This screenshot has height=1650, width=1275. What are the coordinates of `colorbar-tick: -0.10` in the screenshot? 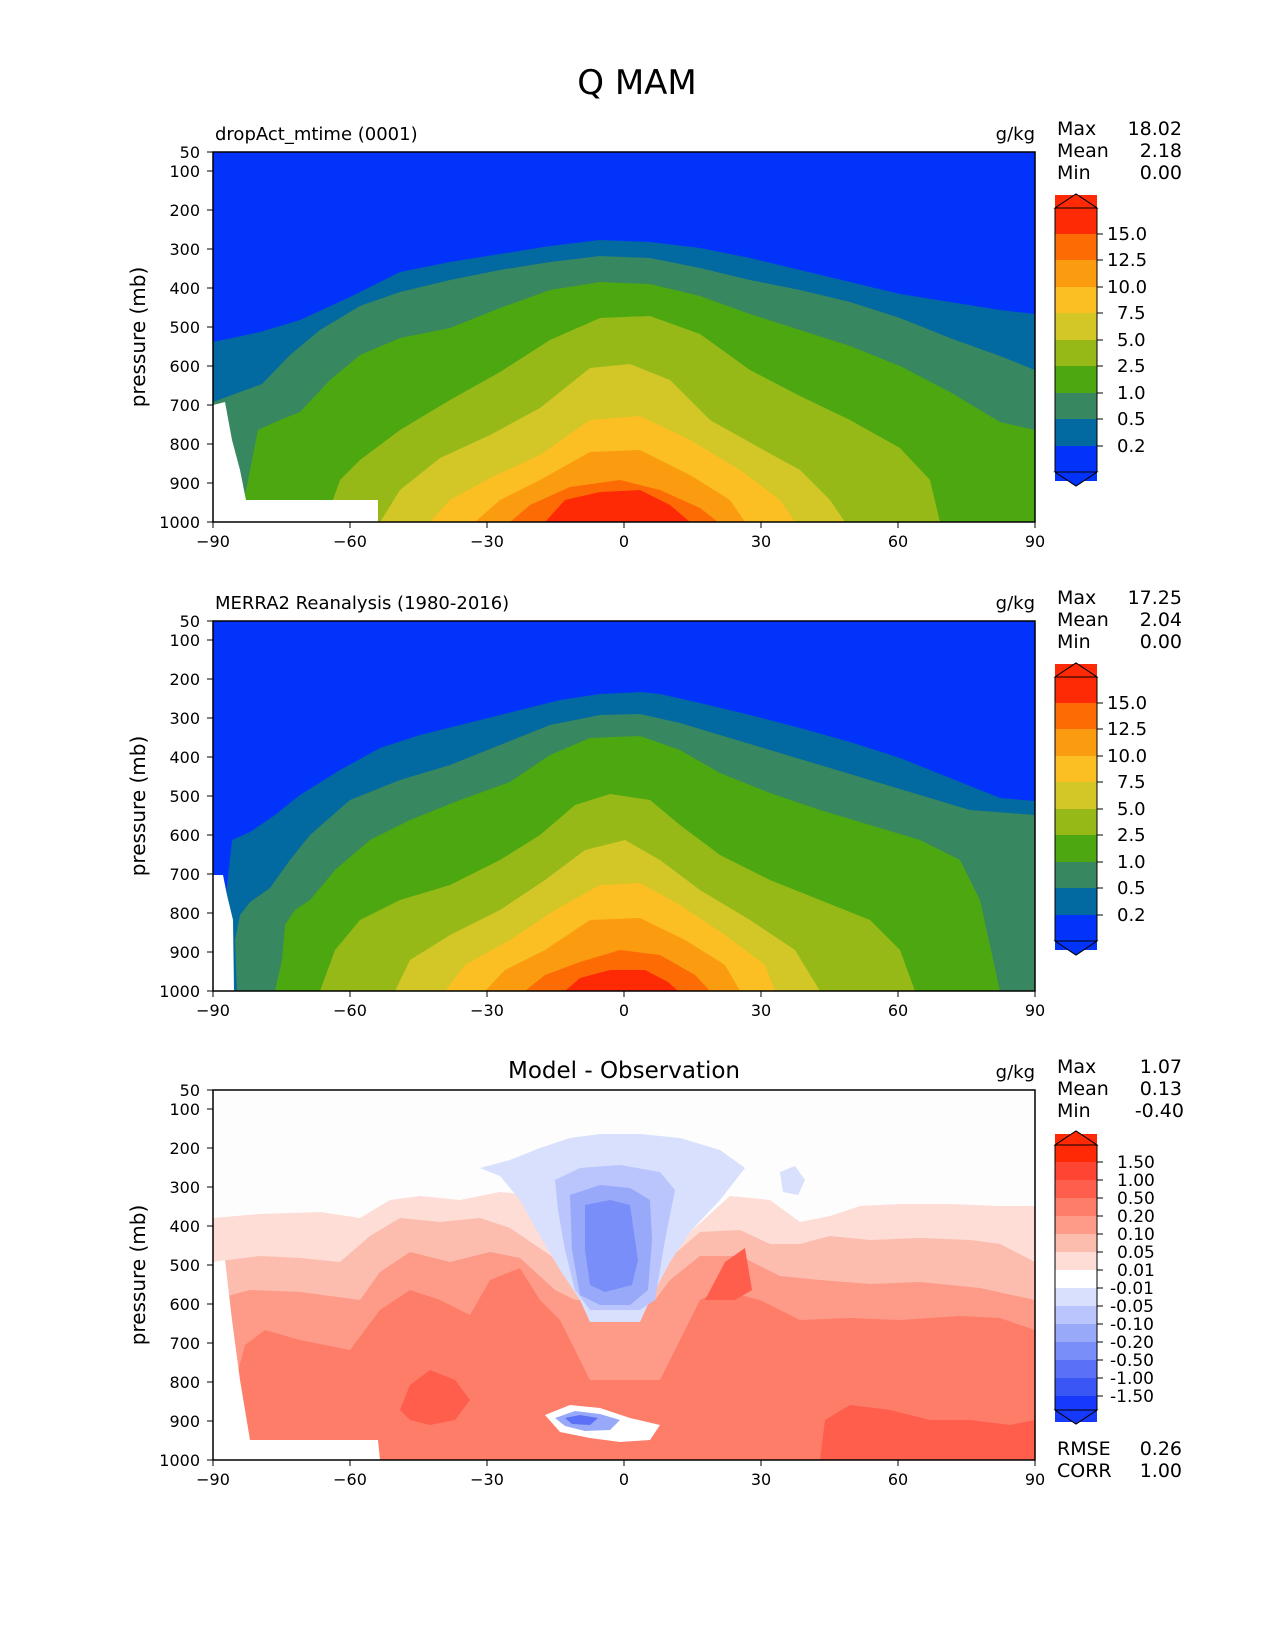 It's located at (1125, 1325).